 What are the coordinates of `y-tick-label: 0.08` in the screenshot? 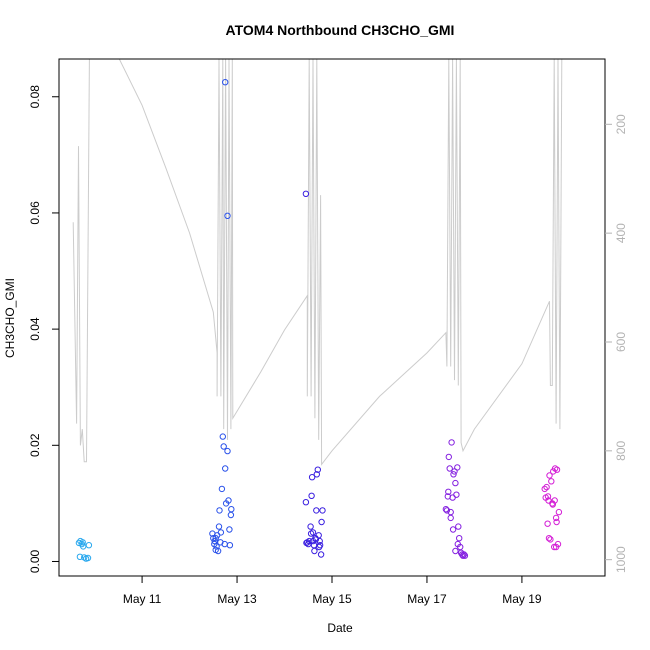 It's located at (35, 97).